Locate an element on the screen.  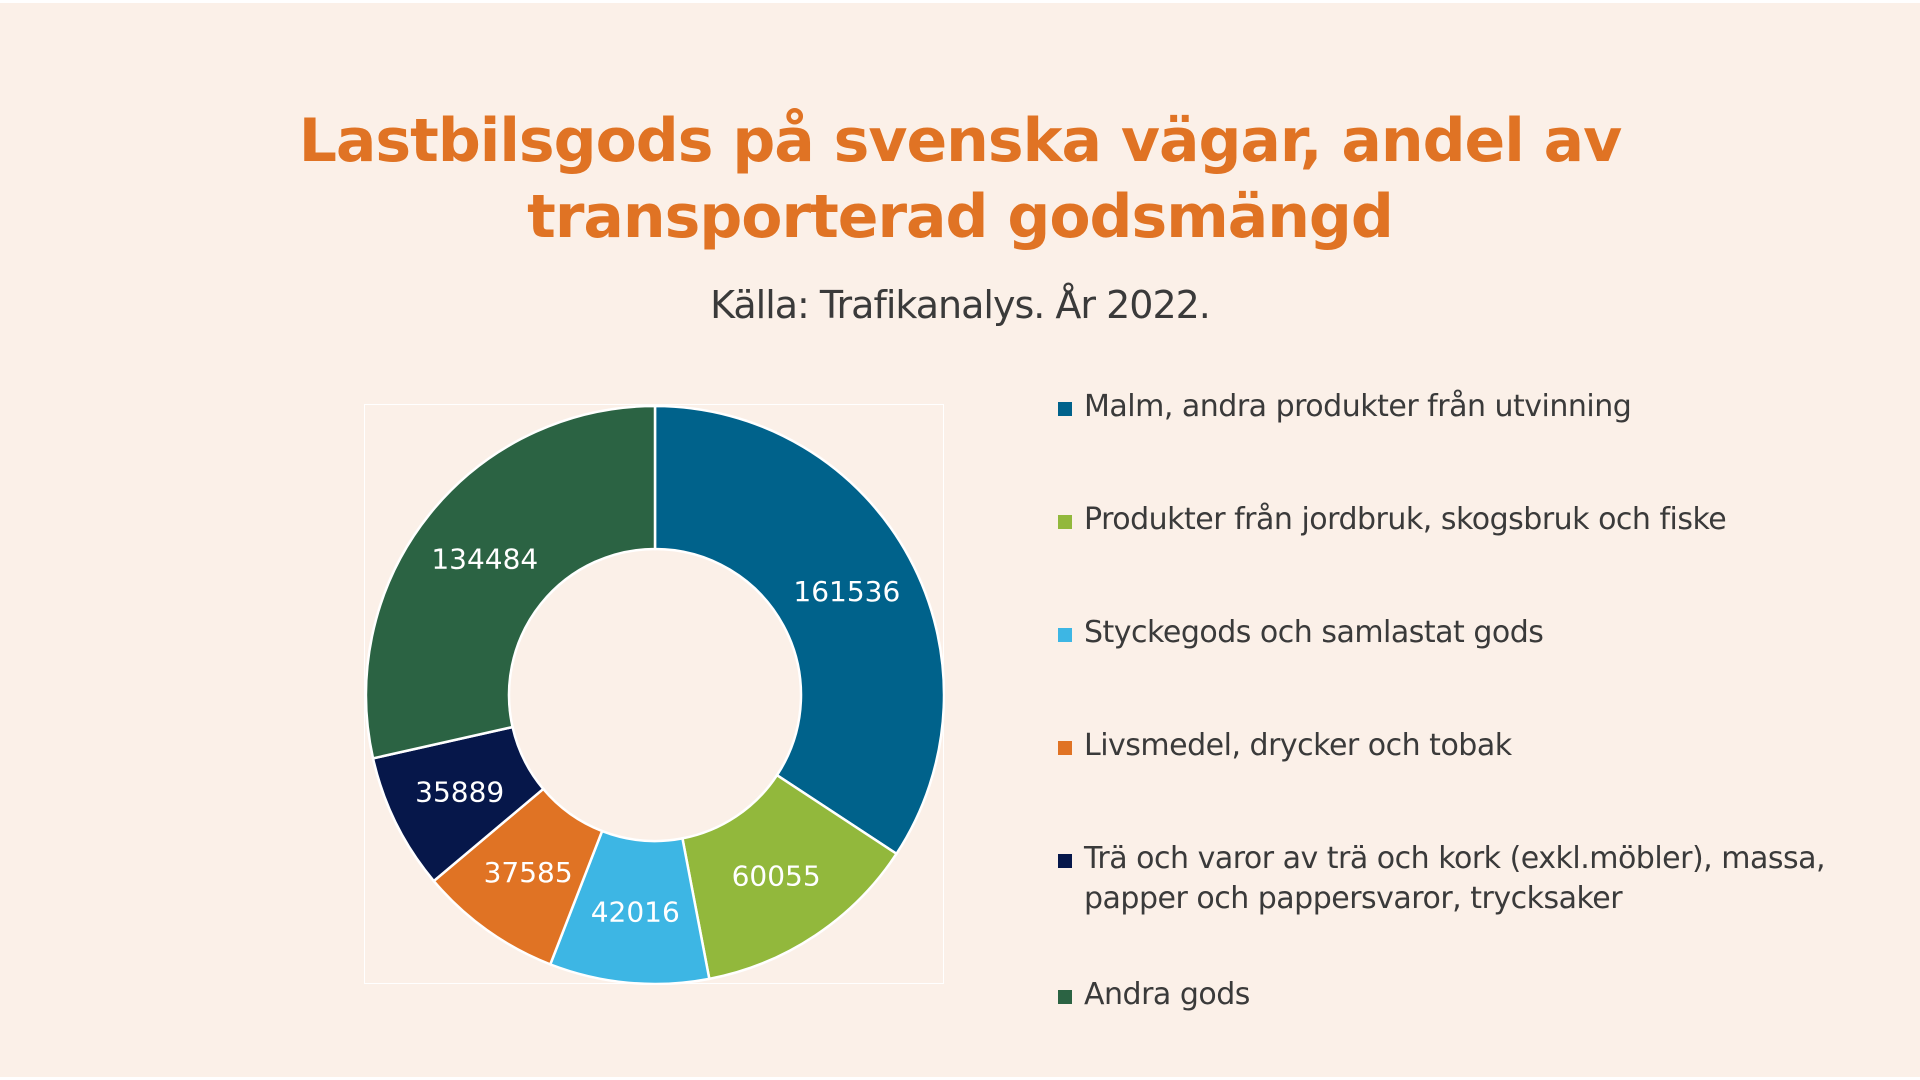
legend-label: Malm, andra produkter från utvinning is located at coordinates (1358, 406).